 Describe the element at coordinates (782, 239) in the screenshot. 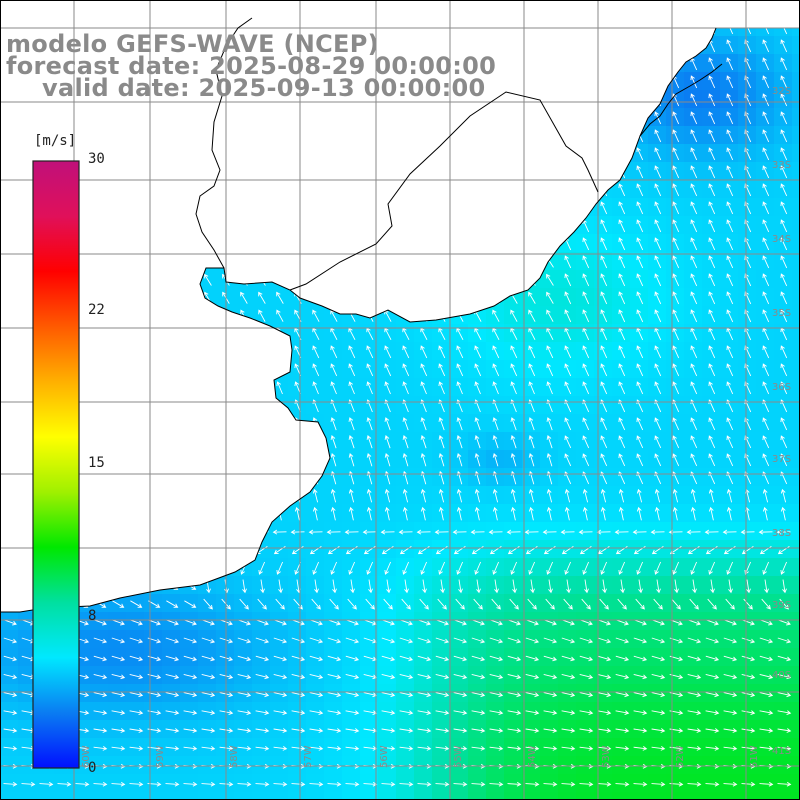

I see `lat-label: 34S` at that location.